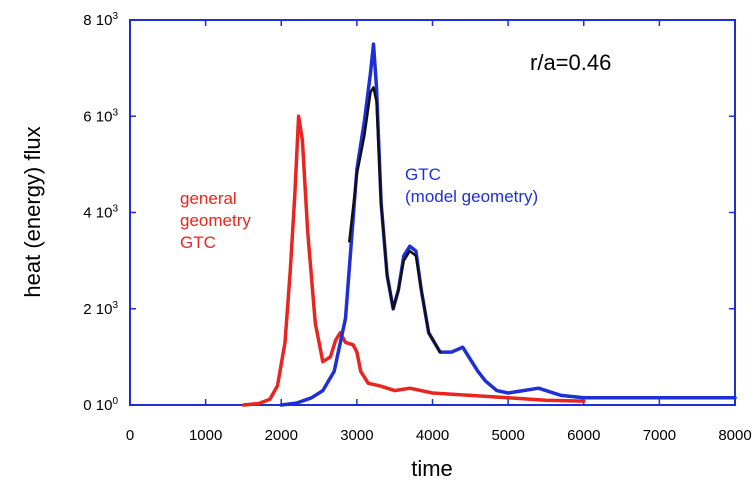 This screenshot has width=752, height=483. I want to click on y-tick-label: 6 103, so click(100, 116).